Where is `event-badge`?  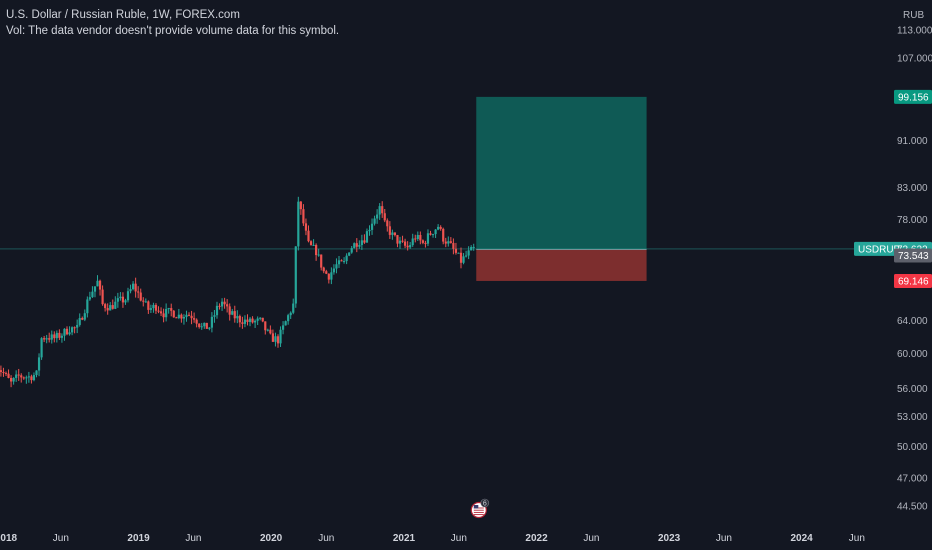 event-badge is located at coordinates (485, 503).